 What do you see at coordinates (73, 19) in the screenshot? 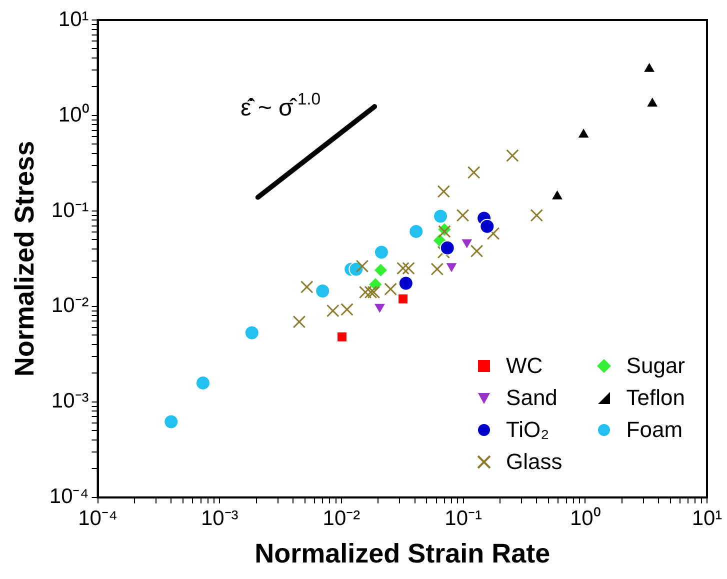
I see `y-tick-label: 10¹` at bounding box center [73, 19].